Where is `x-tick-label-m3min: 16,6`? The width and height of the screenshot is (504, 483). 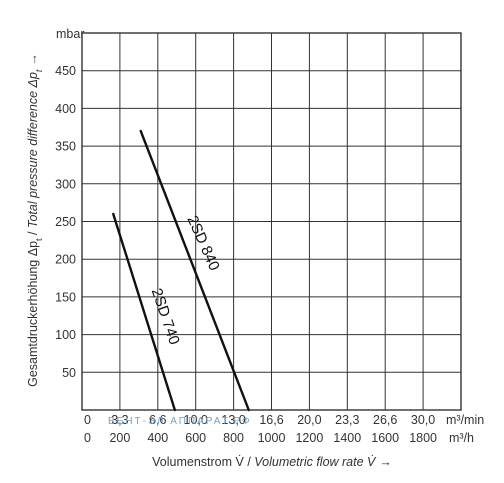 x-tick-label-m3min: 16,6 is located at coordinates (271, 420).